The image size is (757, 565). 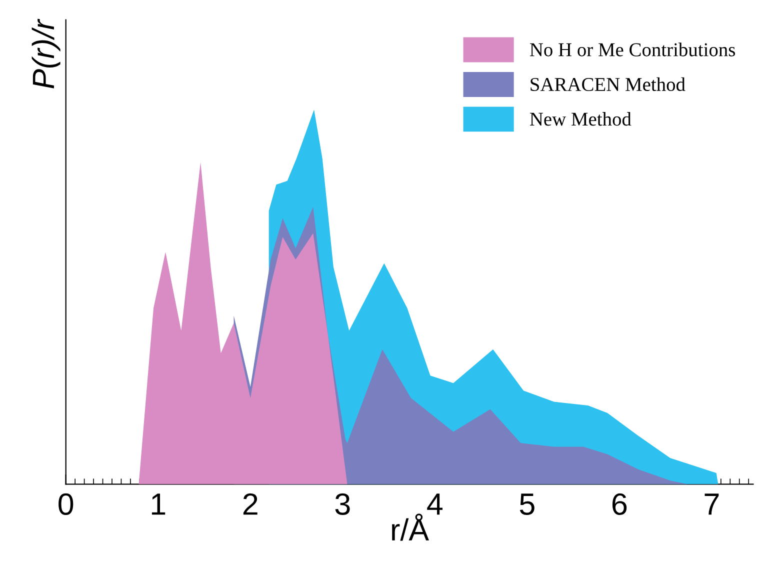 I want to click on x-tick-label: 5, so click(x=527, y=504).